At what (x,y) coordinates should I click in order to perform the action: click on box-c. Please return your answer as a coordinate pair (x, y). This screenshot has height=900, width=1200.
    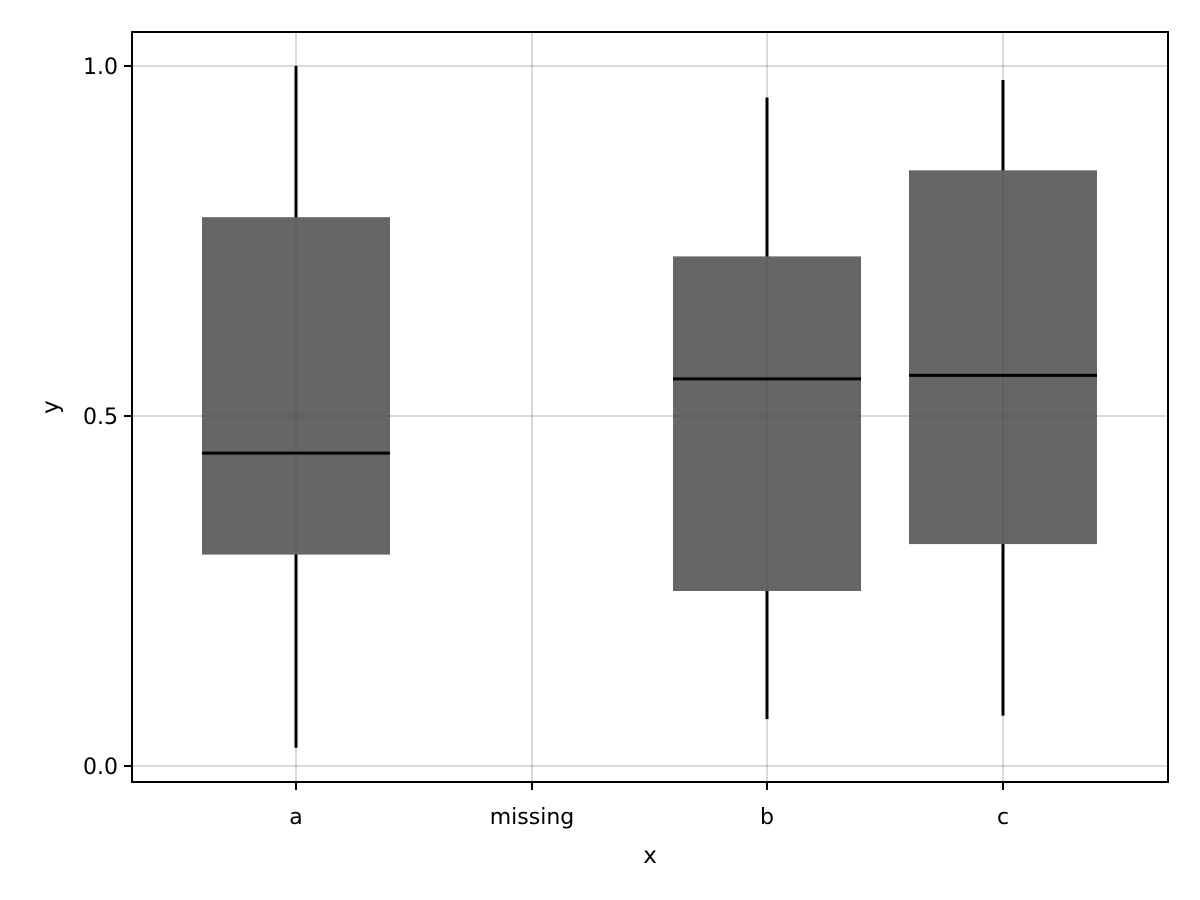
    Looking at the image, I should click on (1003, 398).